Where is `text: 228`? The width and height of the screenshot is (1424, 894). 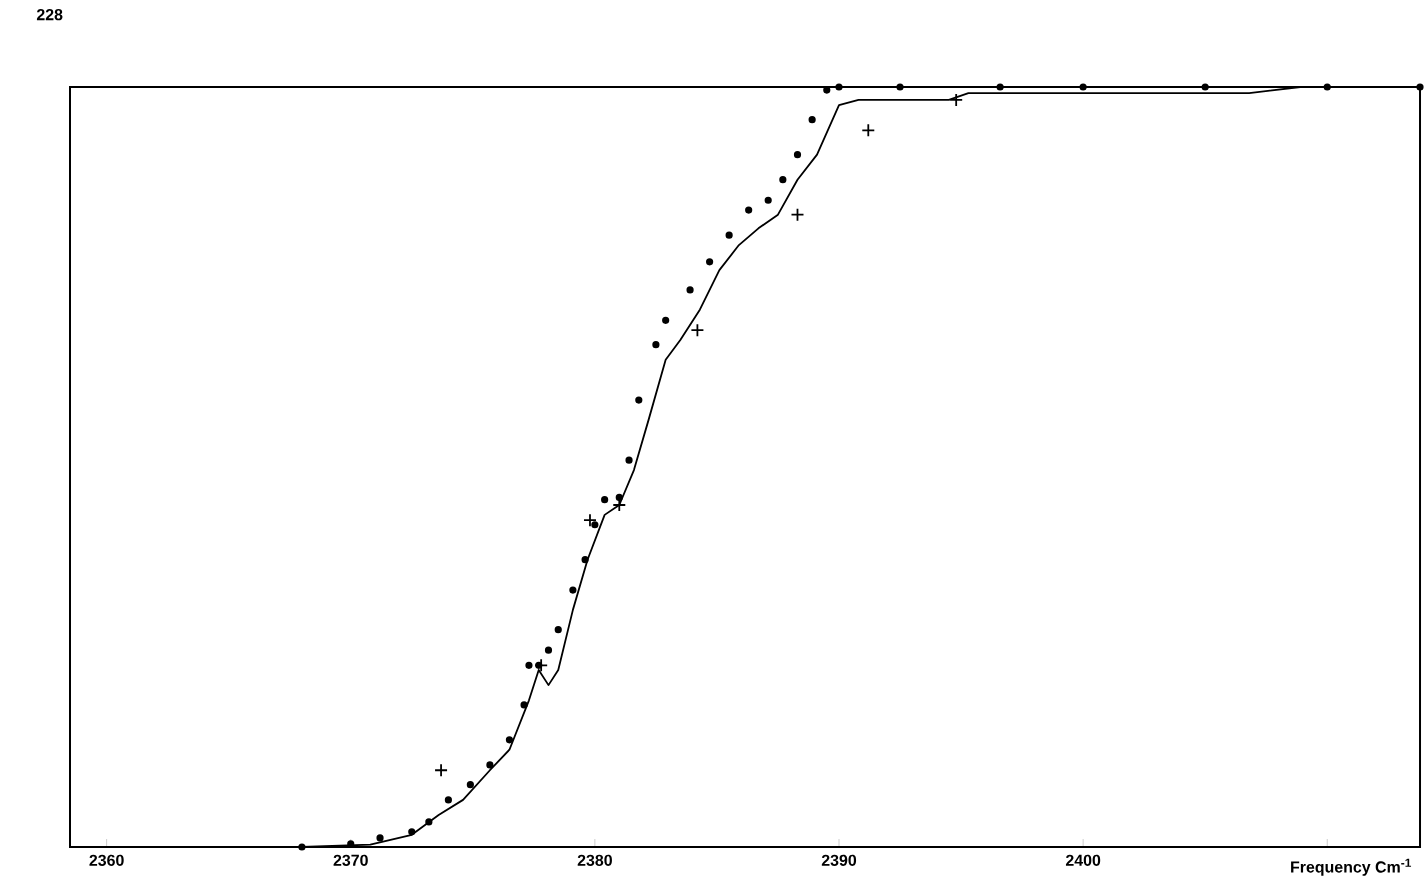
text: 228 is located at coordinates (49, 15).